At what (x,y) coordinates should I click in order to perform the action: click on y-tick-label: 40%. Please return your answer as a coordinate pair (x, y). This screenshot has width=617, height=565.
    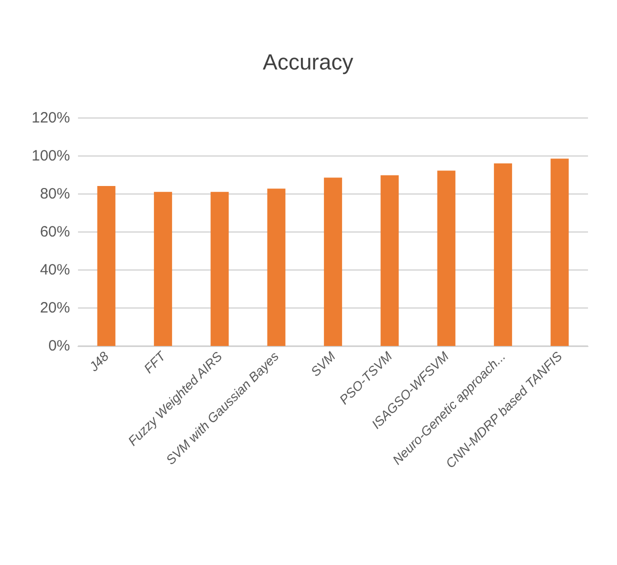
    Looking at the image, I should click on (55, 270).